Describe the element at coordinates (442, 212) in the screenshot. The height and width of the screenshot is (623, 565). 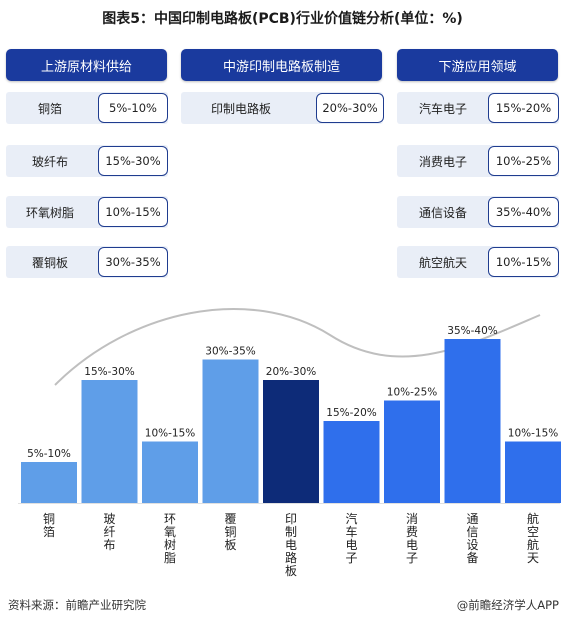
I see `row-label-text: 通信设备` at that location.